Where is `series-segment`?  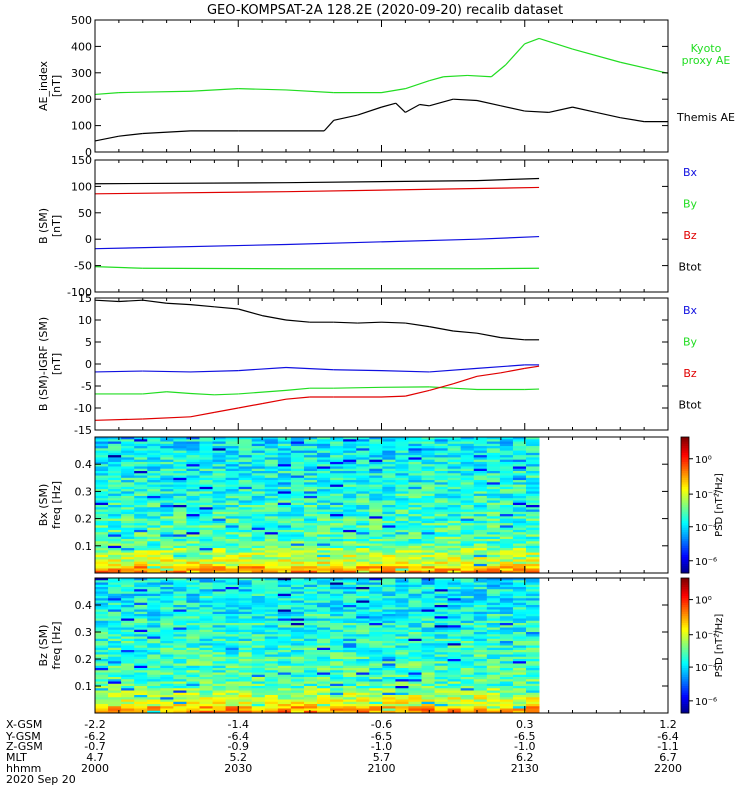
series-segment is located at coordinates (309, 368).